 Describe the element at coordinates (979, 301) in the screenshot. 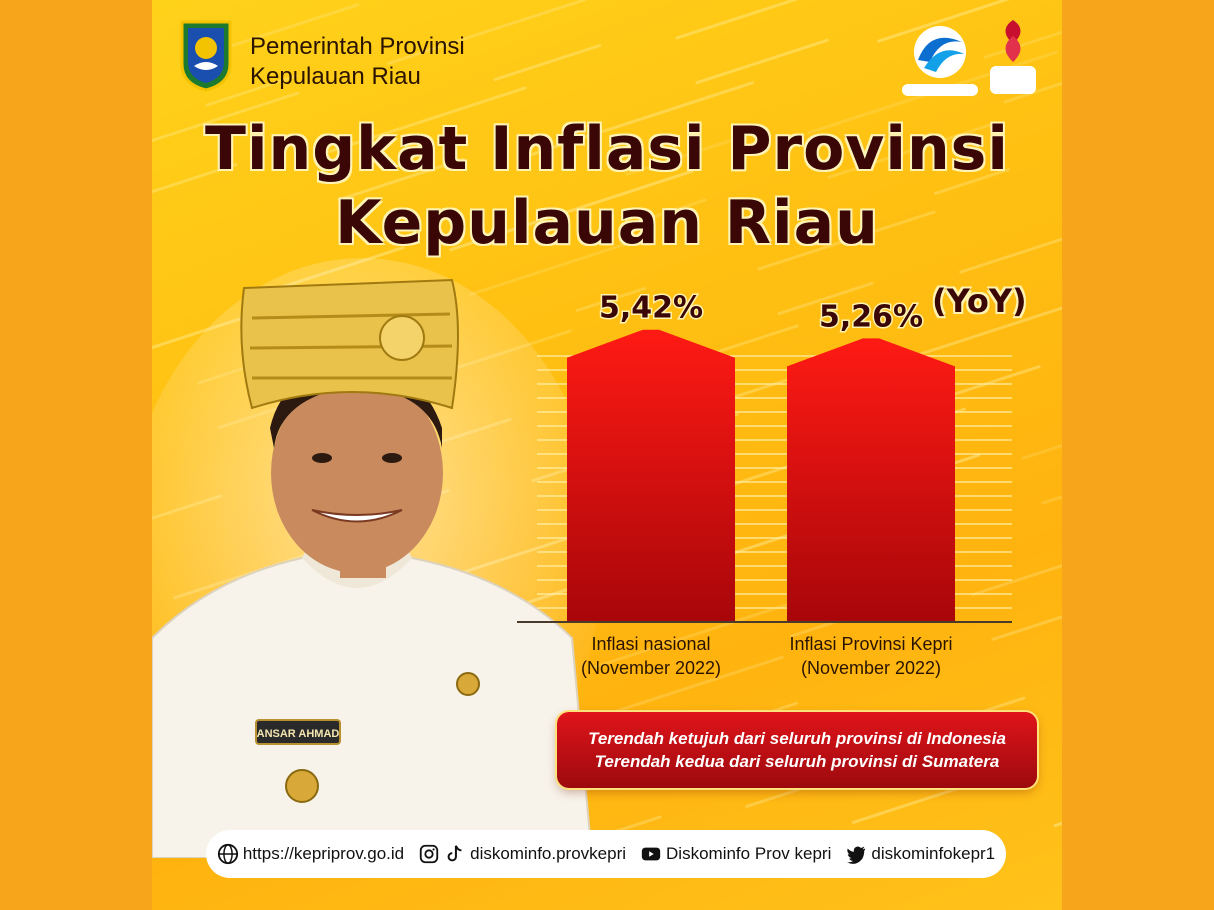

I see `yoy-label: (YoY)` at that location.